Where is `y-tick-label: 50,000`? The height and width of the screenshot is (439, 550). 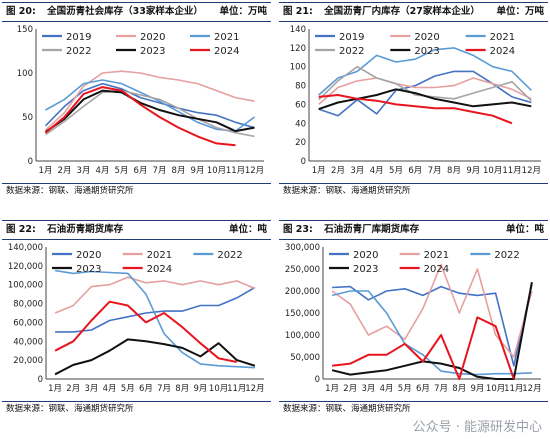
y-tick-label: 50,000 is located at coordinates (305, 358).